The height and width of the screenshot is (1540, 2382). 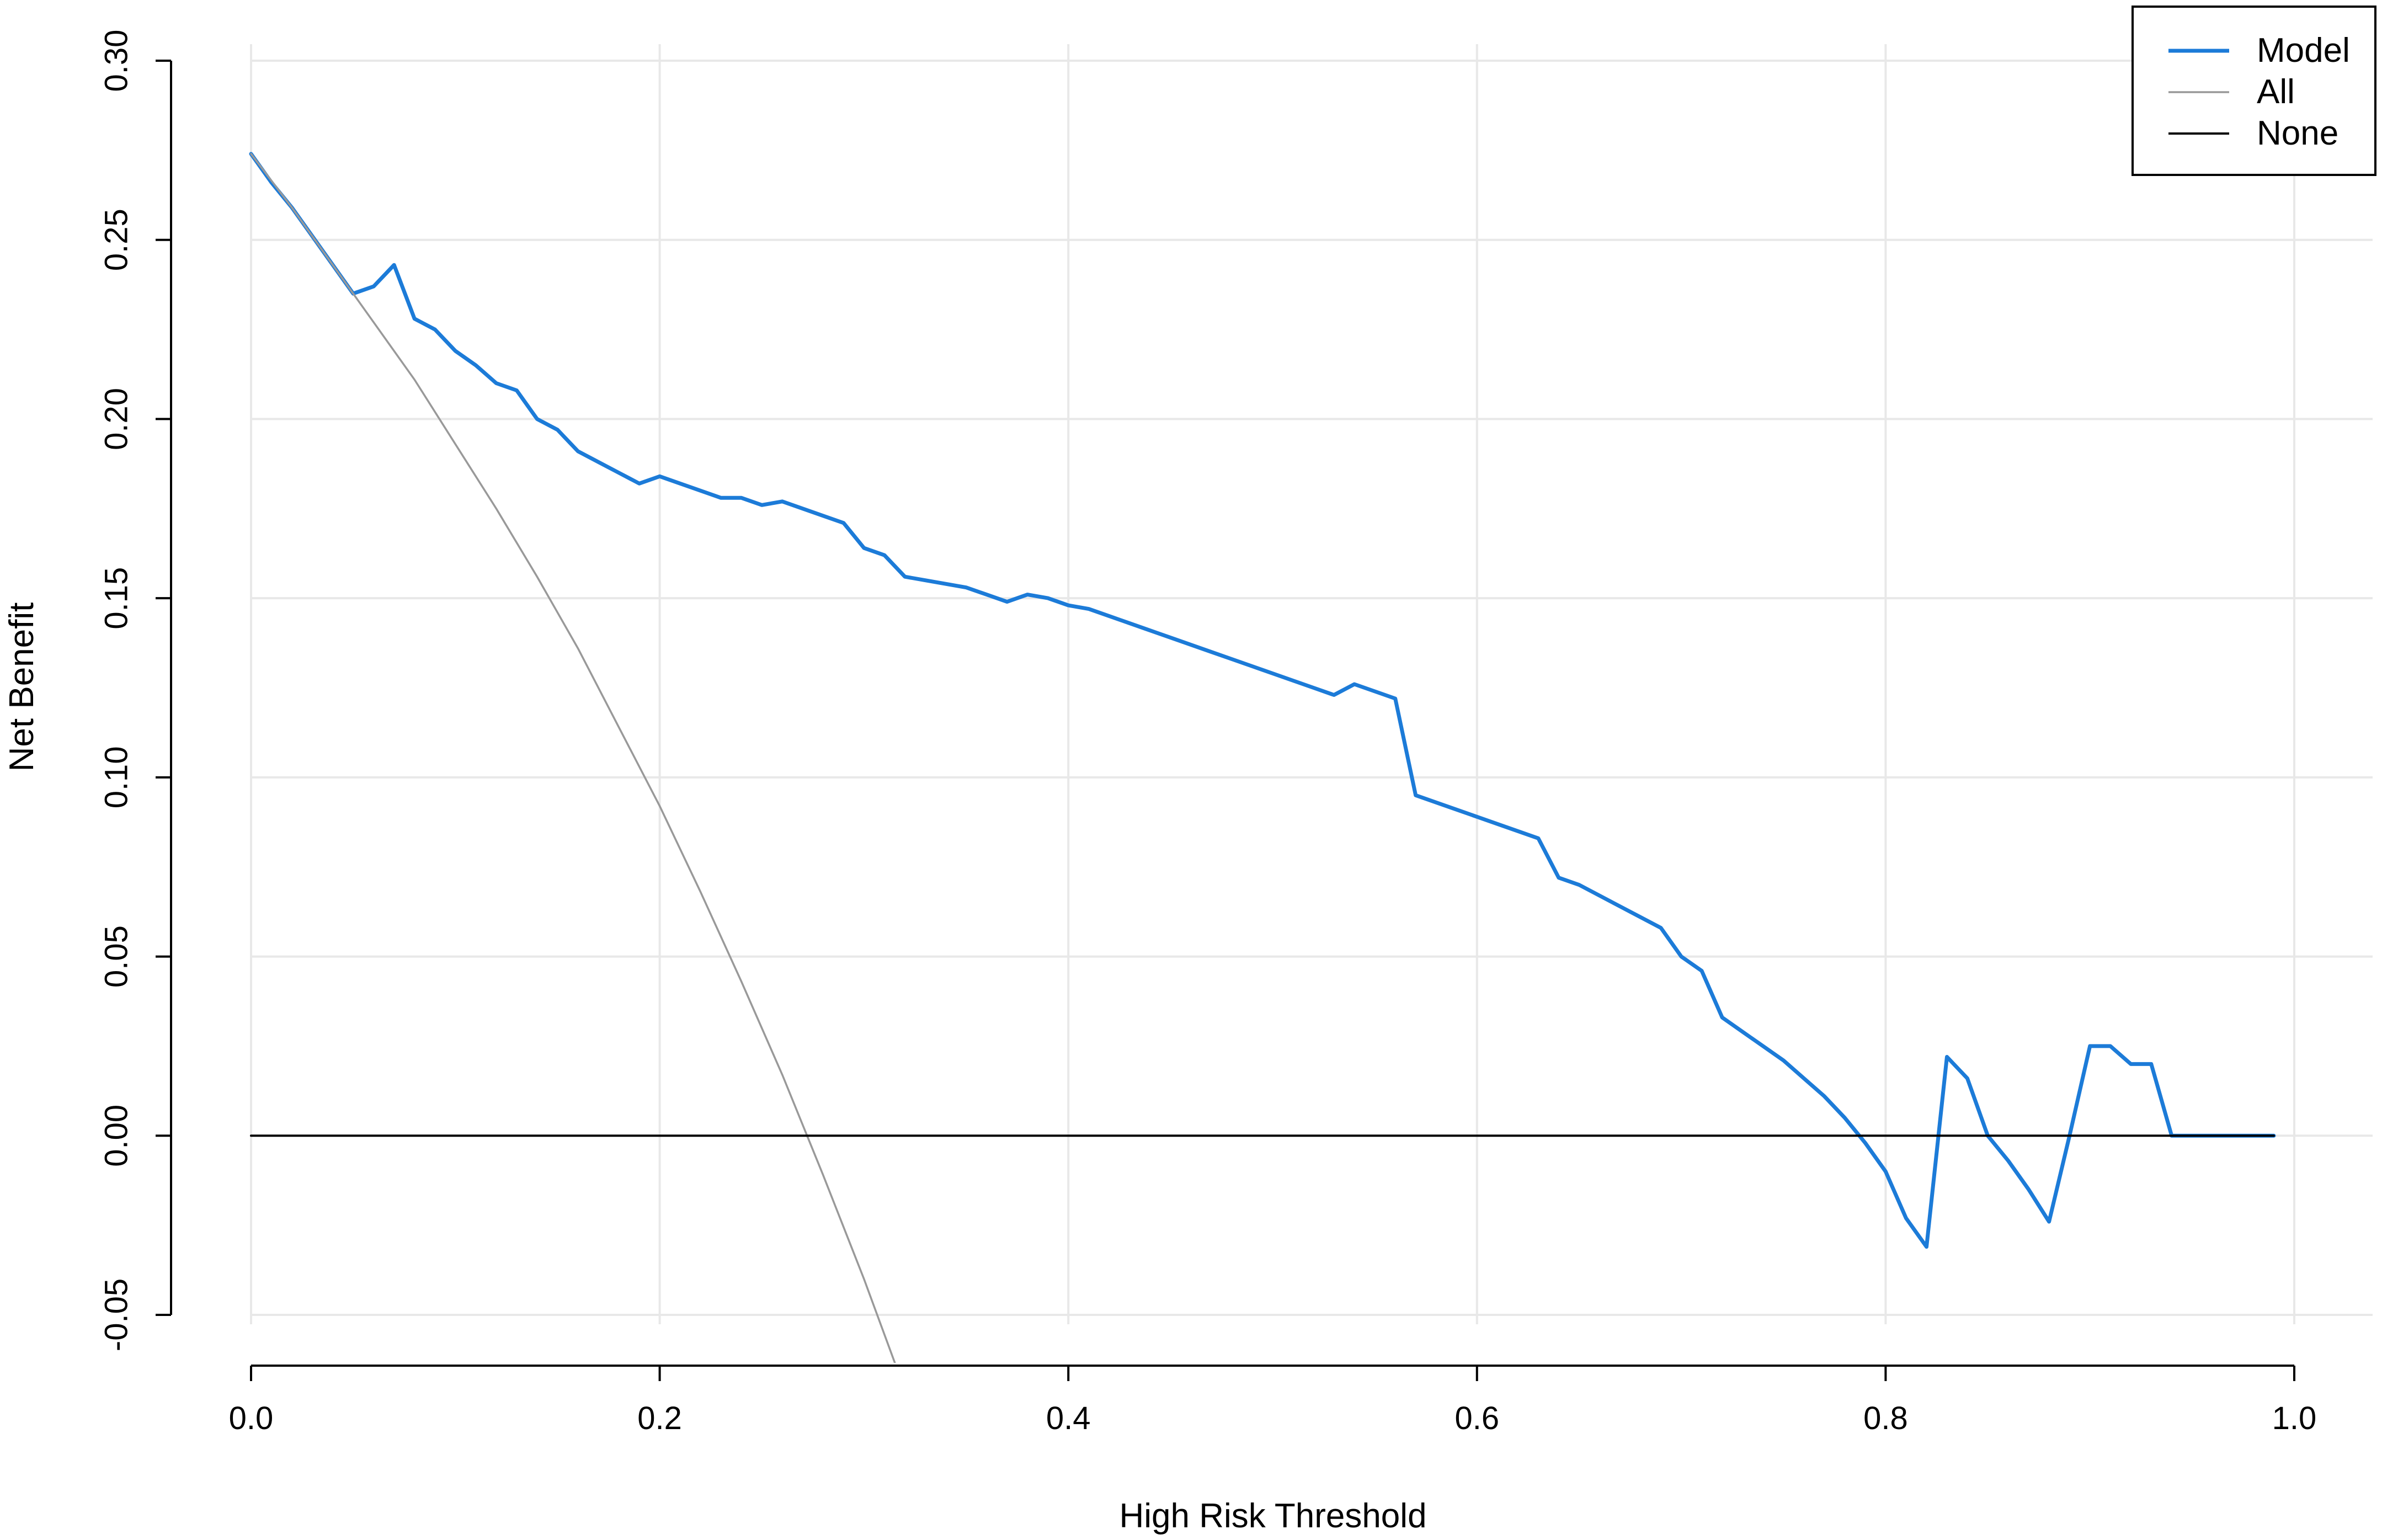 I want to click on x-tick-label-0: 0.0, so click(x=252, y=1418).